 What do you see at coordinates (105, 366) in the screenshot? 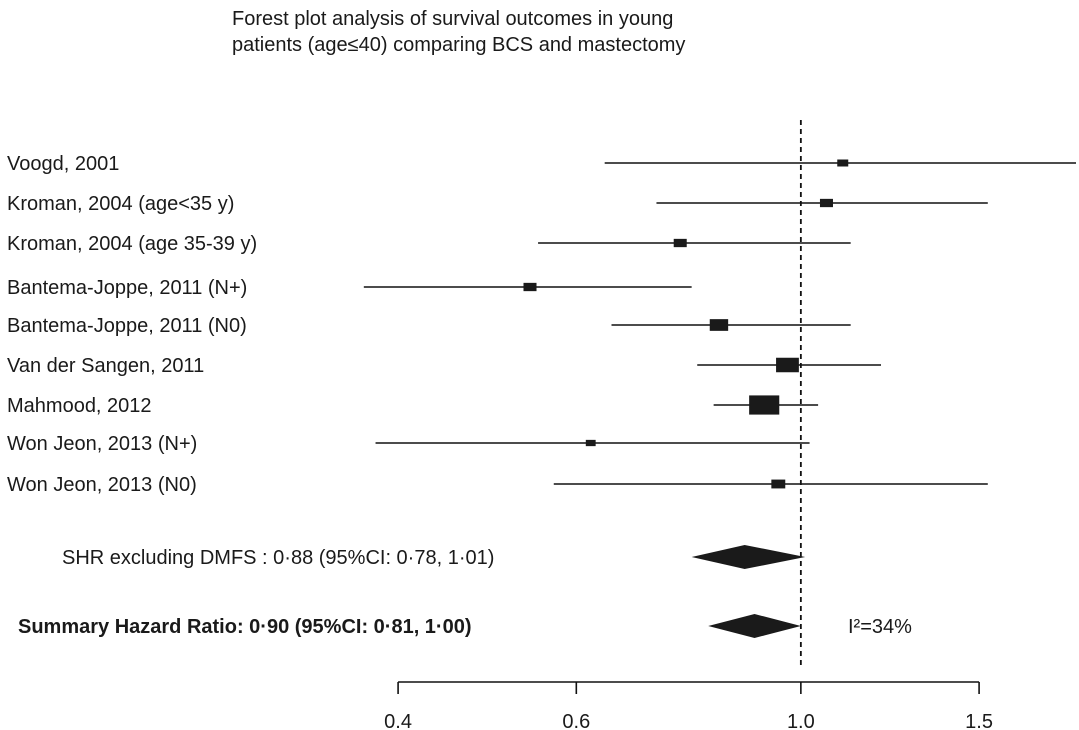
I see `study-label: Van der Sangen, 2011` at bounding box center [105, 366].